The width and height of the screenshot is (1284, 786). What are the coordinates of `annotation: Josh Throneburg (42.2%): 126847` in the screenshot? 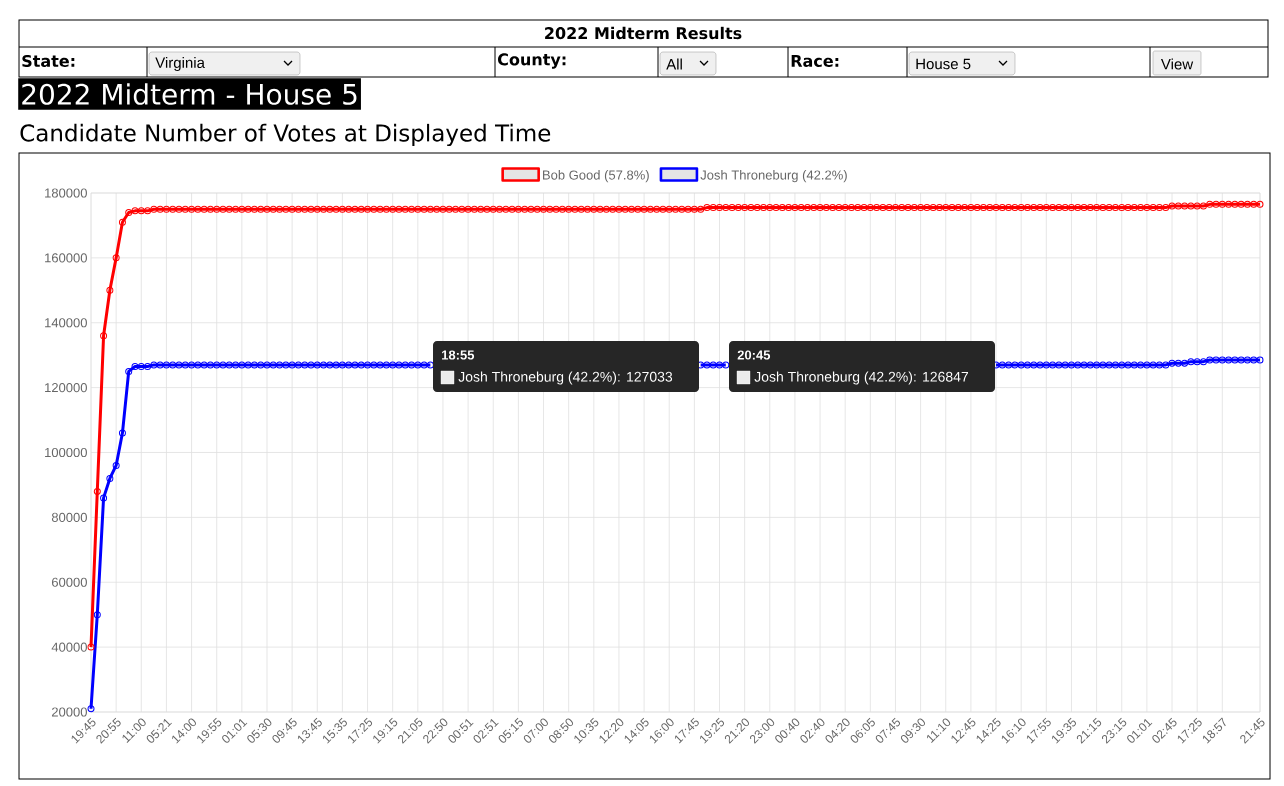 It's located at (861, 378).